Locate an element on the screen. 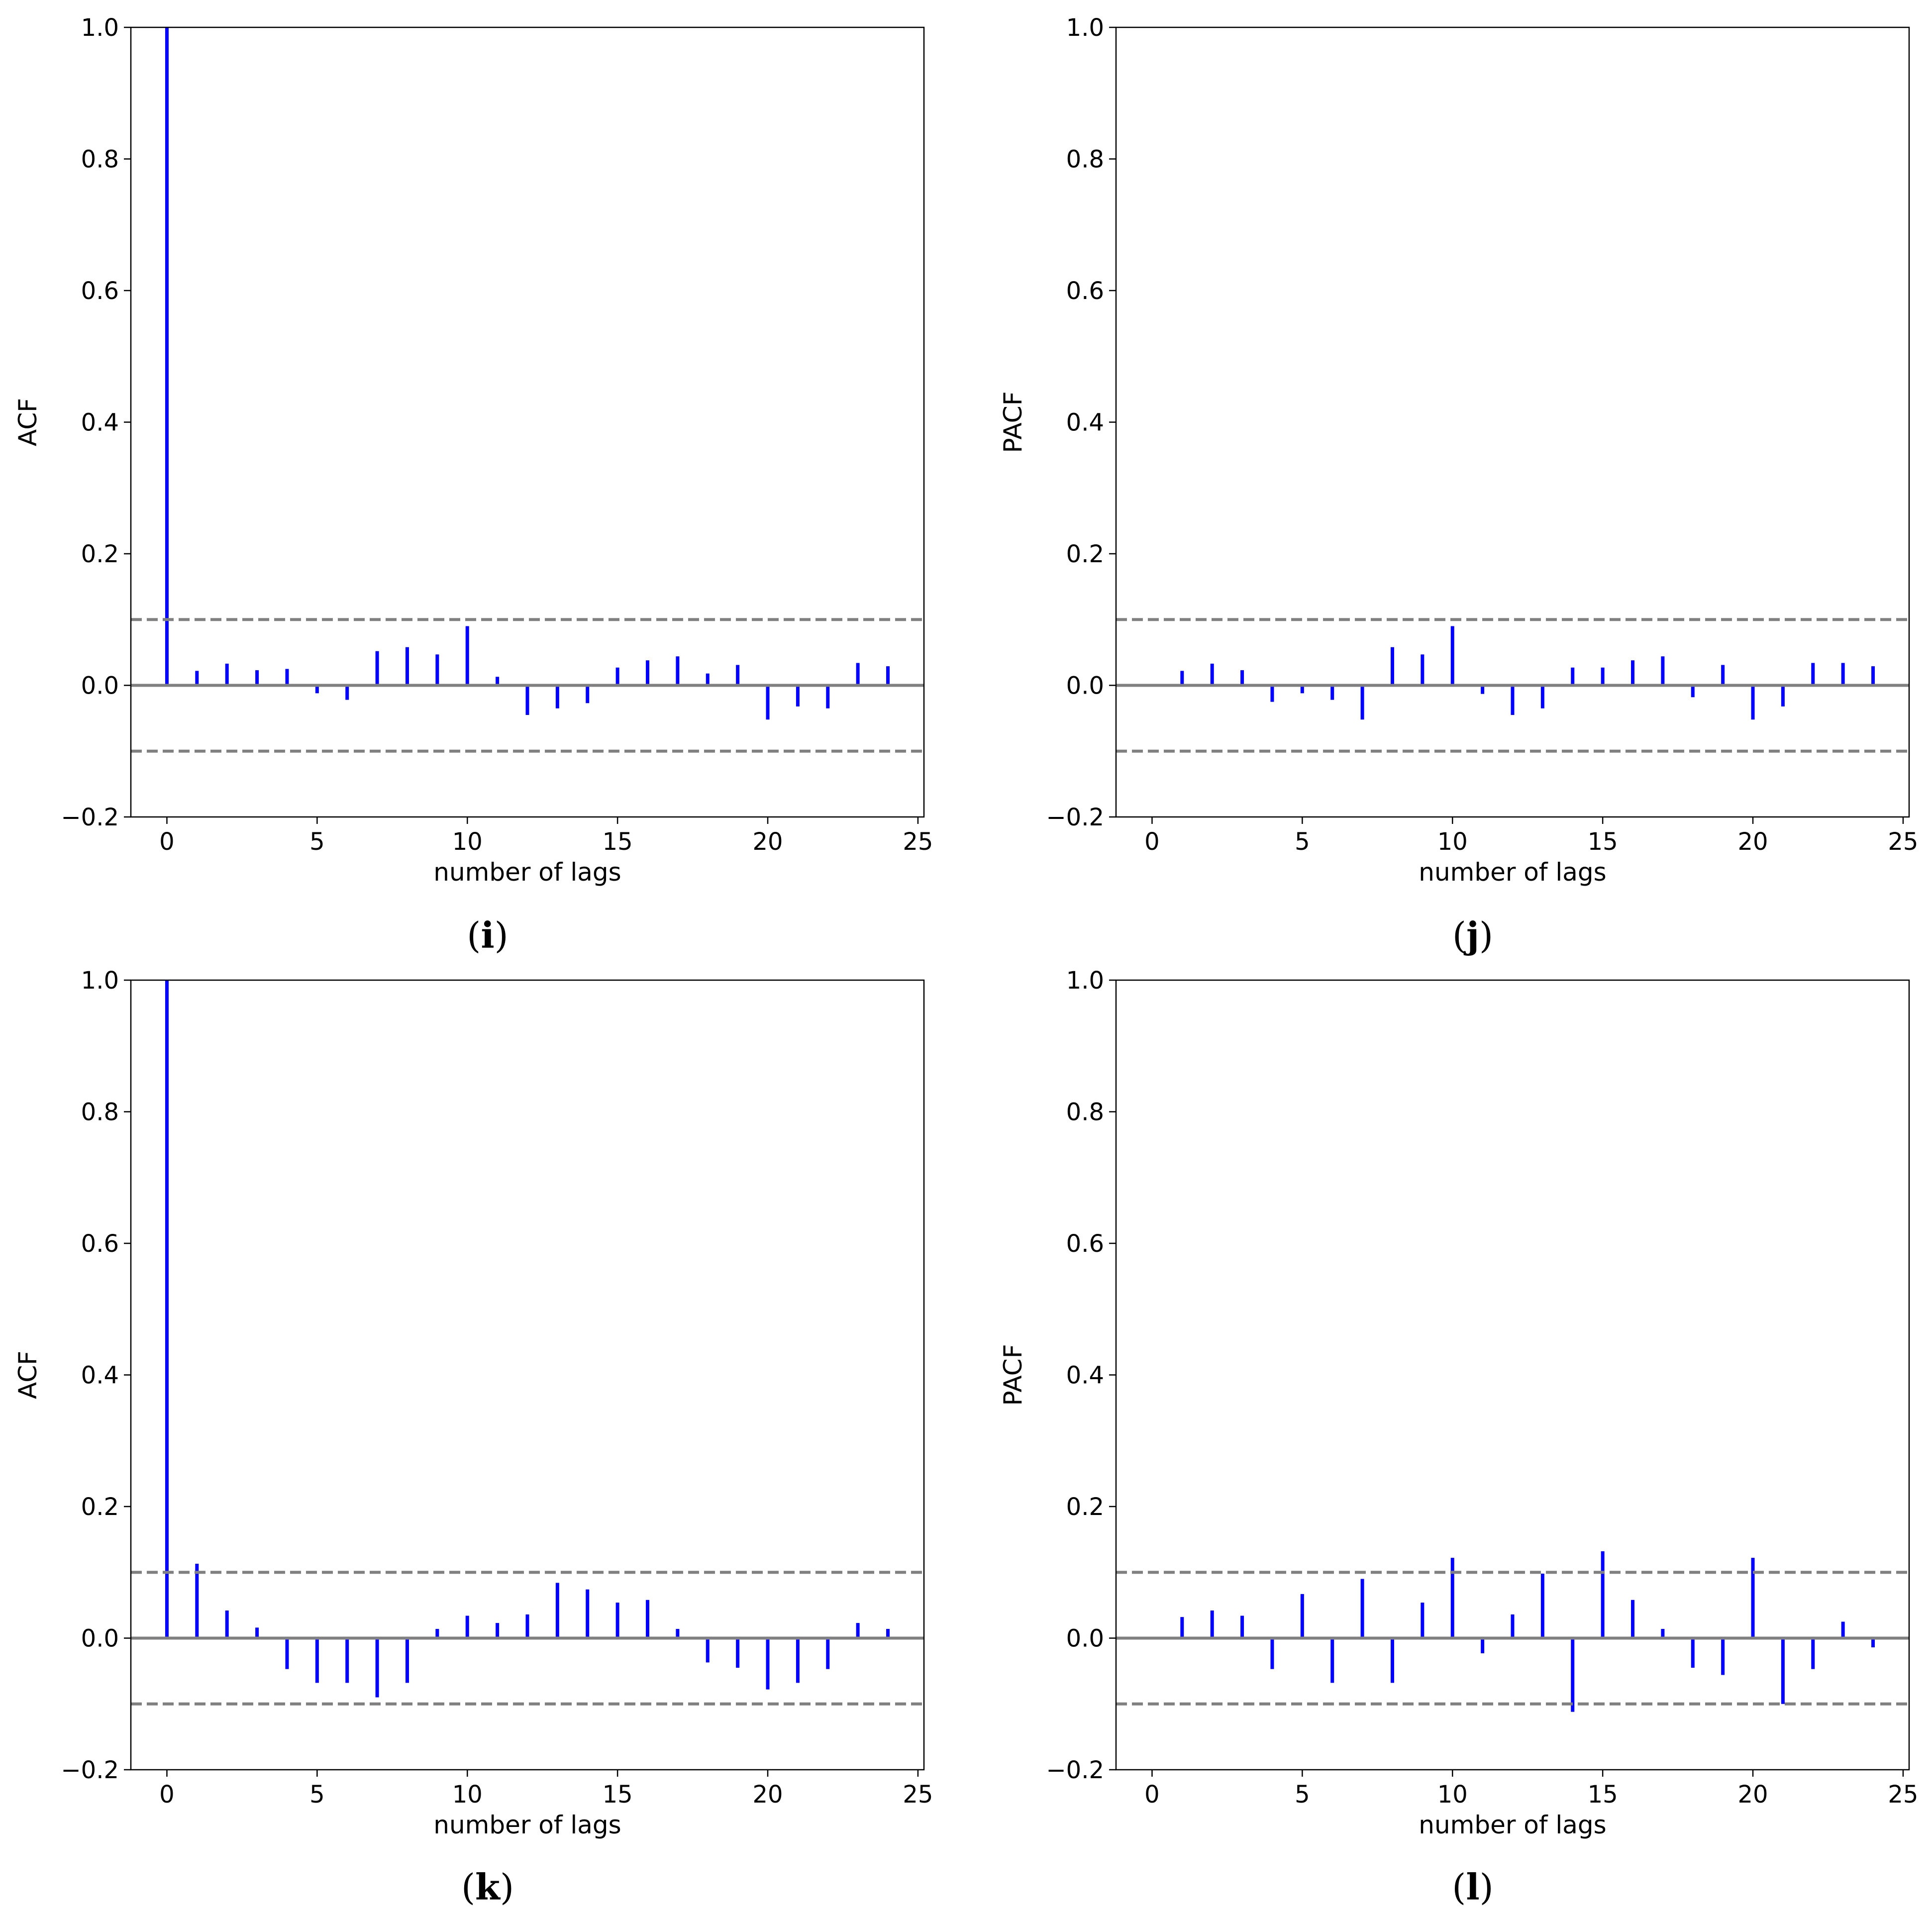 The image size is (1932, 1916). panel-label-letter: j is located at coordinates (1471, 935).